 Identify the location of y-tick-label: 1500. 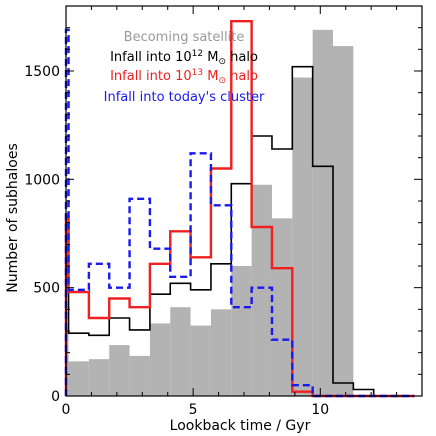
(42, 72).